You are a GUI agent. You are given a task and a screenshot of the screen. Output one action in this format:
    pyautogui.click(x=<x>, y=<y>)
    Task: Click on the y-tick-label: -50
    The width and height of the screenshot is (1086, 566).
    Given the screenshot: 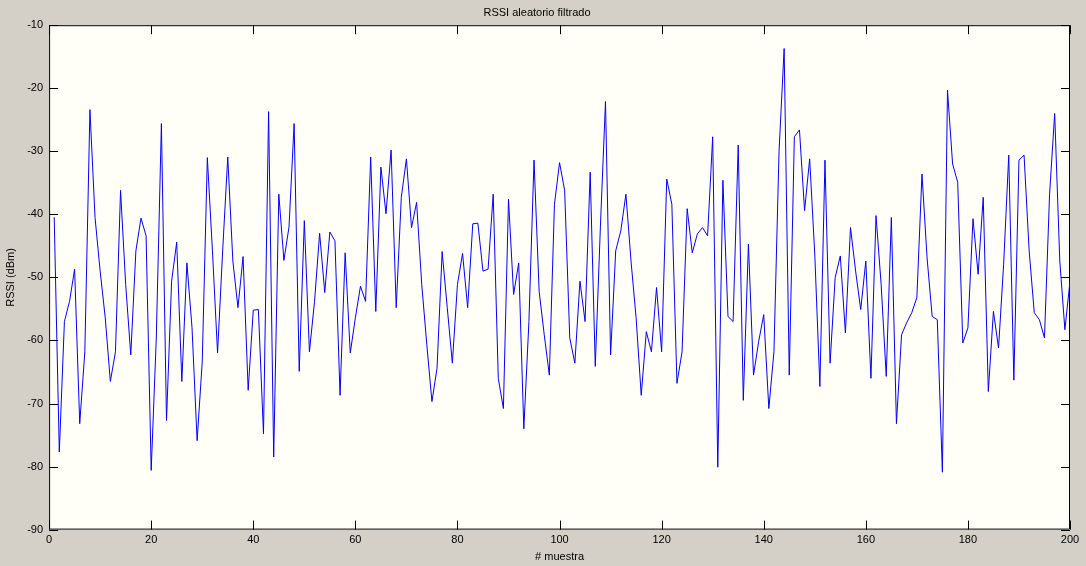 What is the action you would take?
    pyautogui.click(x=35, y=276)
    